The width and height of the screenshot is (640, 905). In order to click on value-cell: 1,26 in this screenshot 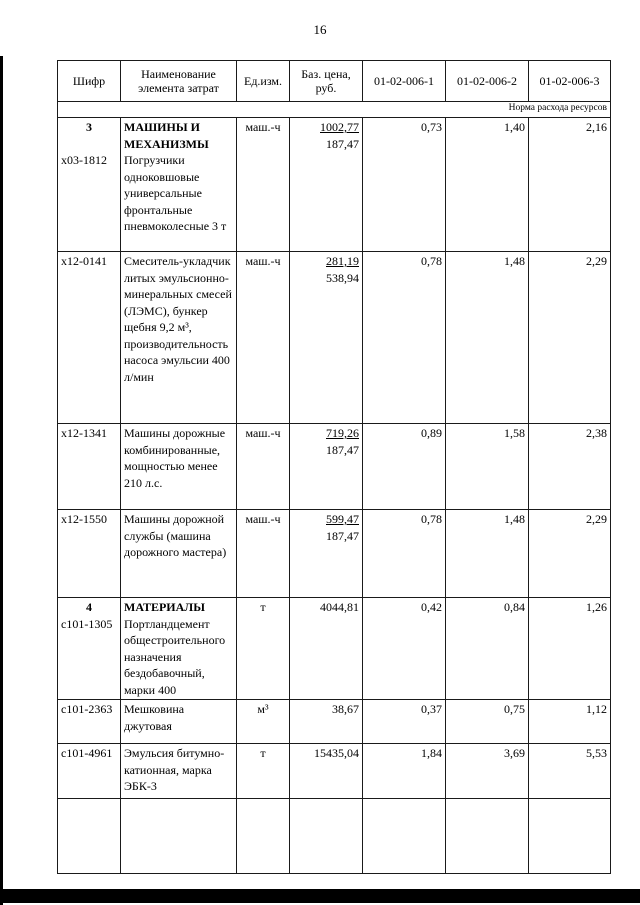, I will do `click(569, 648)`.